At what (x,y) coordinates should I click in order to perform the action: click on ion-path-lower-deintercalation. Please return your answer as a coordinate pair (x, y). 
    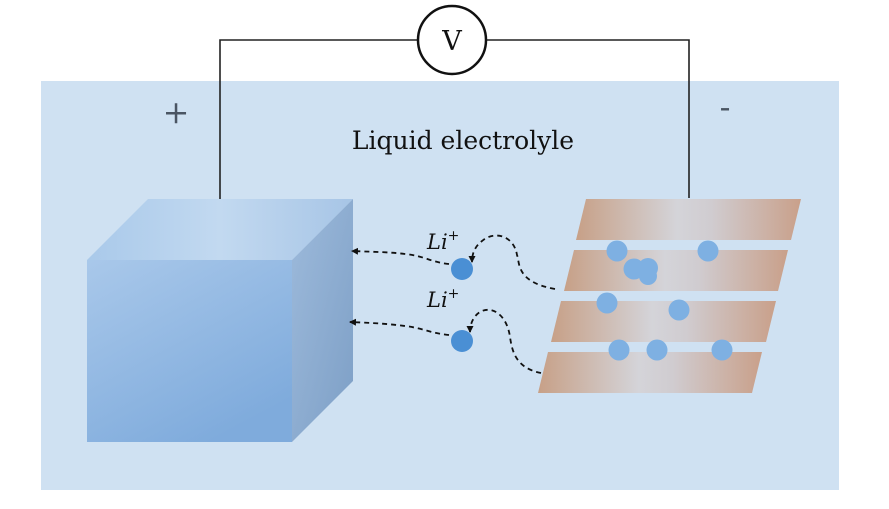
    Looking at the image, I should click on (504, 341).